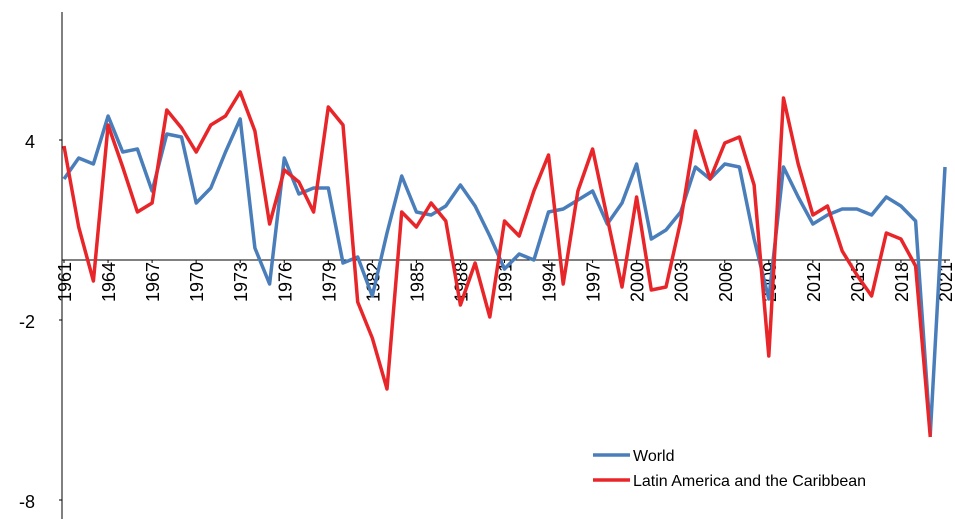 The width and height of the screenshot is (955, 519). What do you see at coordinates (594, 282) in the screenshot?
I see `x-tick-label: 1997` at bounding box center [594, 282].